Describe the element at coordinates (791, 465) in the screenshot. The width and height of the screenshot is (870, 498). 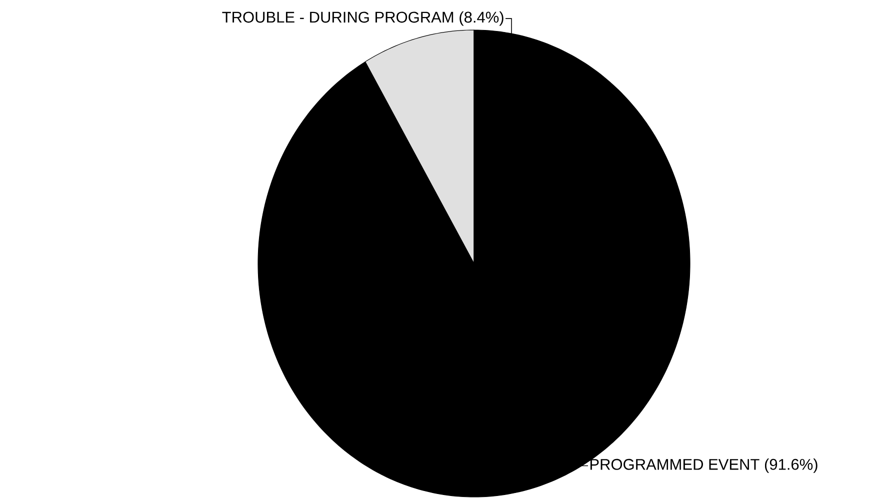
I see `data-label: (91.6%)` at that location.